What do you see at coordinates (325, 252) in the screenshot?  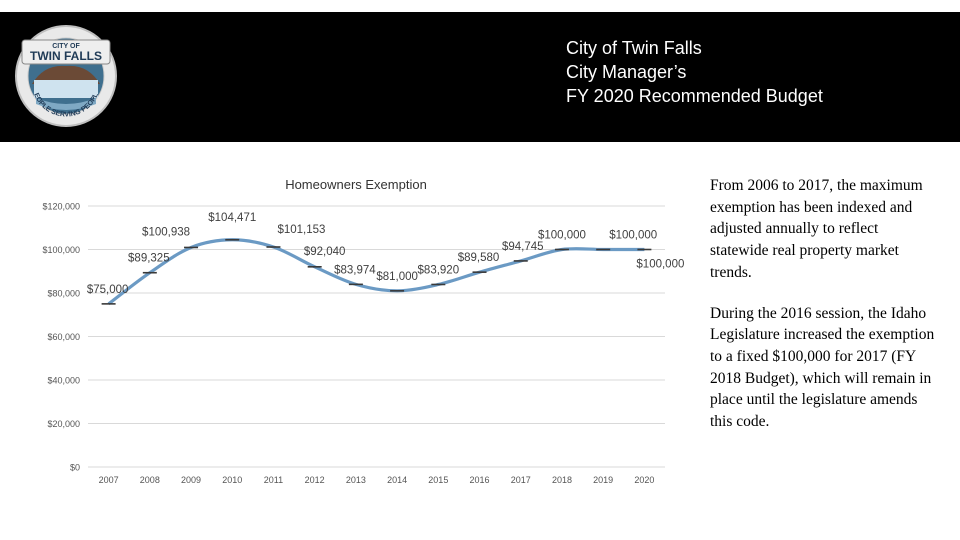 I see `data-label: $92,040` at bounding box center [325, 252].